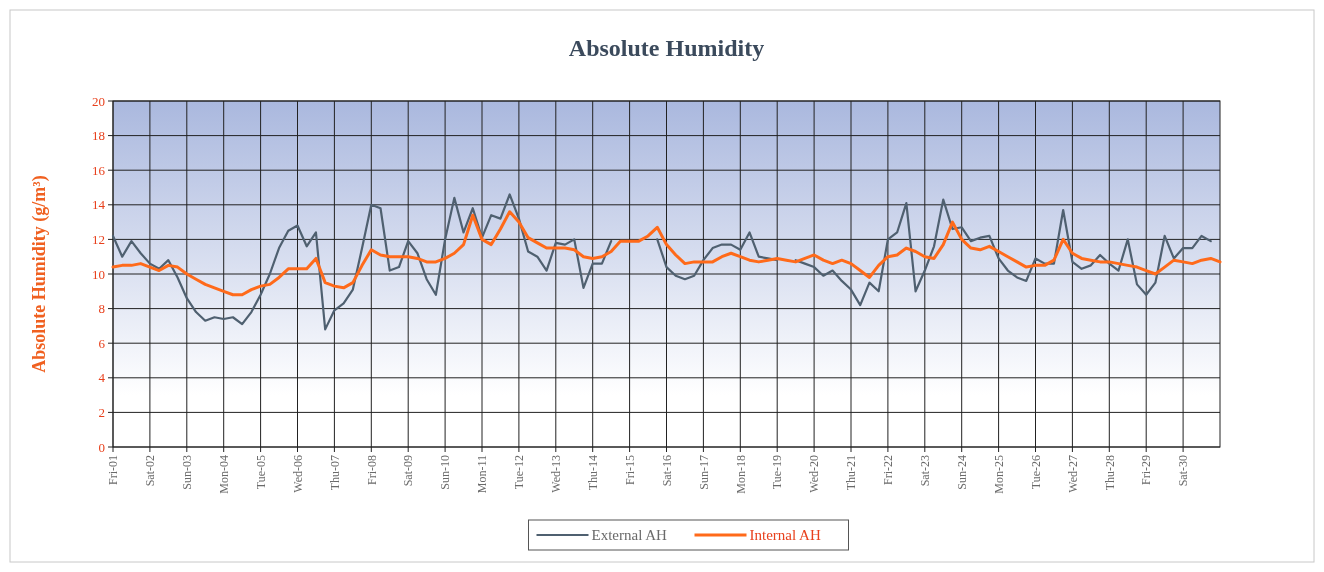  What do you see at coordinates (371, 470) in the screenshot?
I see `x-tick-label: Fri-08` at bounding box center [371, 470].